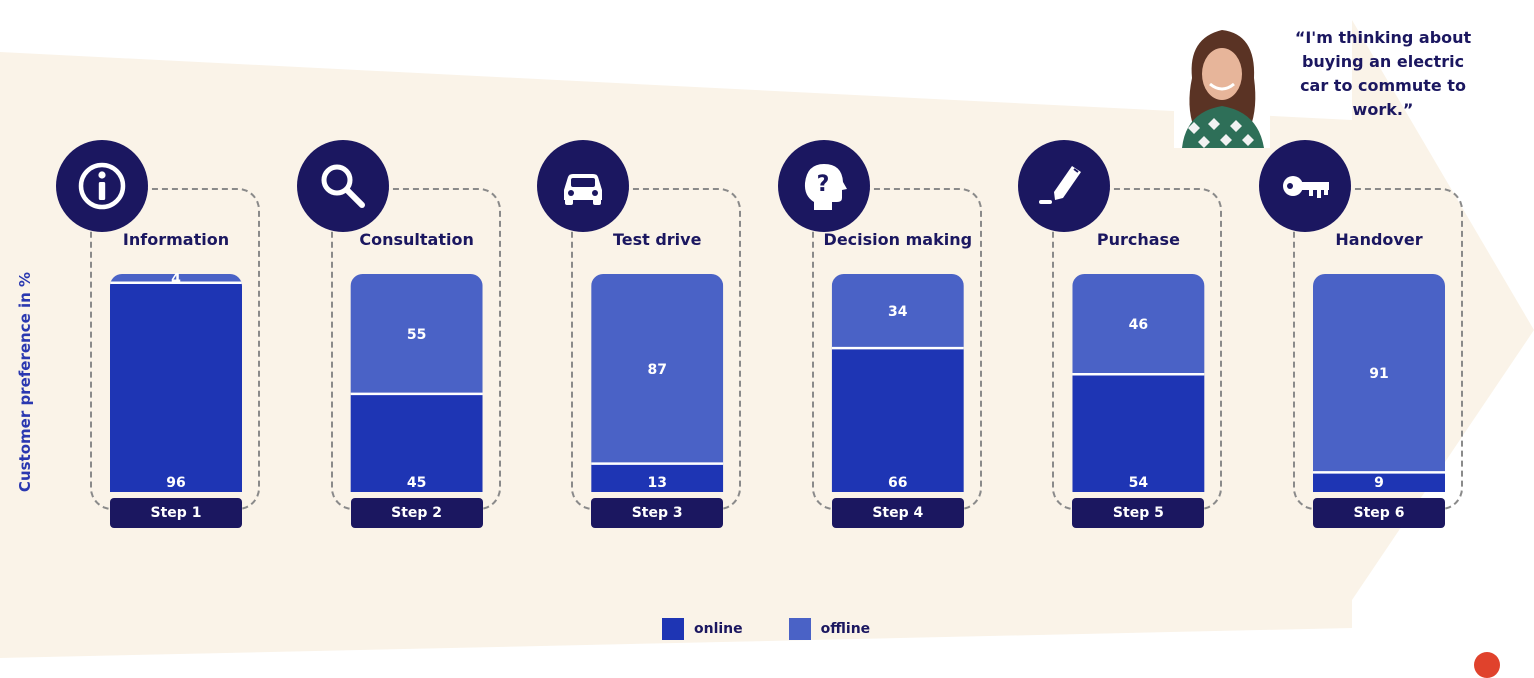 The height and width of the screenshot is (678, 1534). I want to click on x-tick-label: Step 2, so click(416, 513).